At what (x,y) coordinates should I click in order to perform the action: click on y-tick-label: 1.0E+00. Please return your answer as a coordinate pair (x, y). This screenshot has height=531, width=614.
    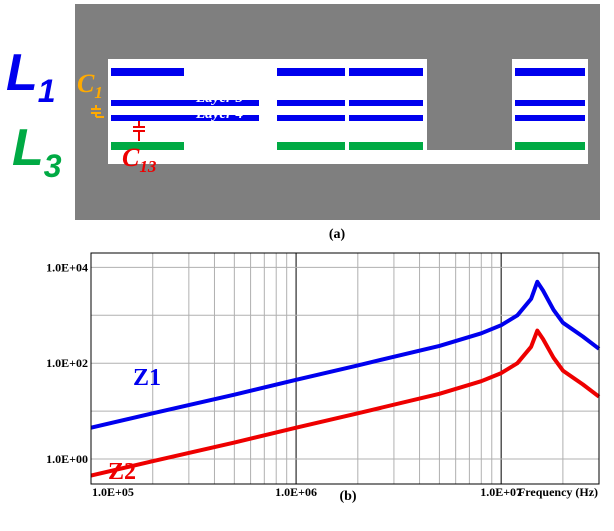
    Looking at the image, I should click on (67, 459).